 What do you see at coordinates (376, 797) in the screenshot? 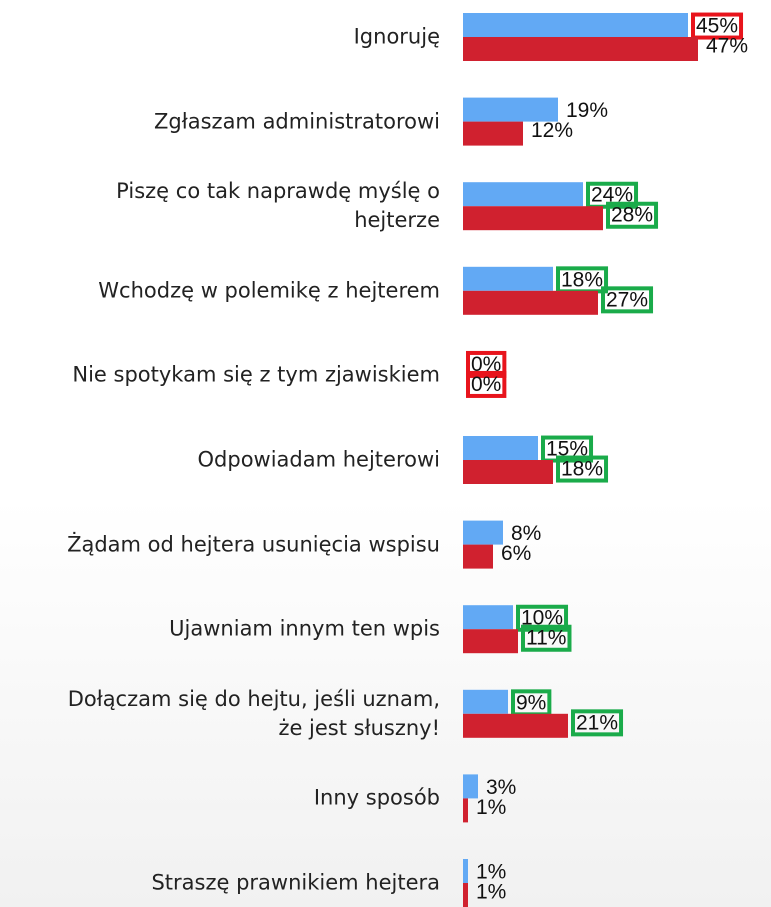
I see `category-label: Inny sposób` at bounding box center [376, 797].